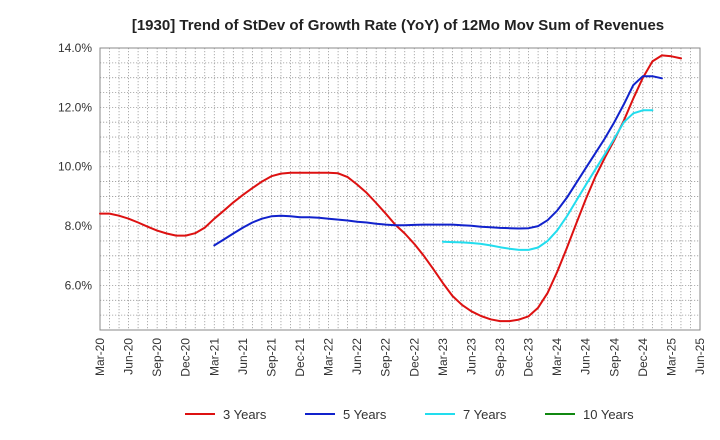  Describe the element at coordinates (243, 356) in the screenshot. I see `x-tick-label: Jun-21` at that location.